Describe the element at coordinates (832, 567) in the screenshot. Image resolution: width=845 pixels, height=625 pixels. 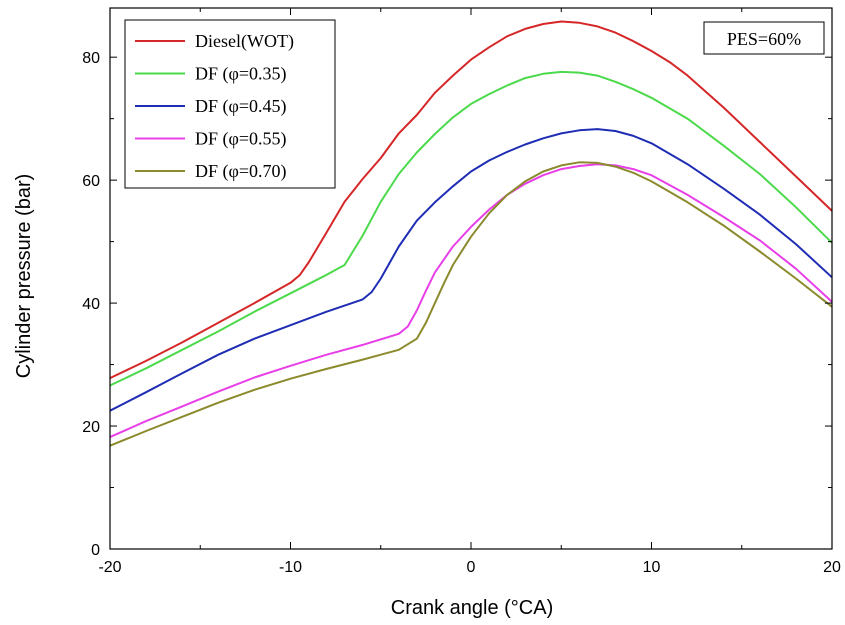
I see `x-tick-label: 20` at that location.